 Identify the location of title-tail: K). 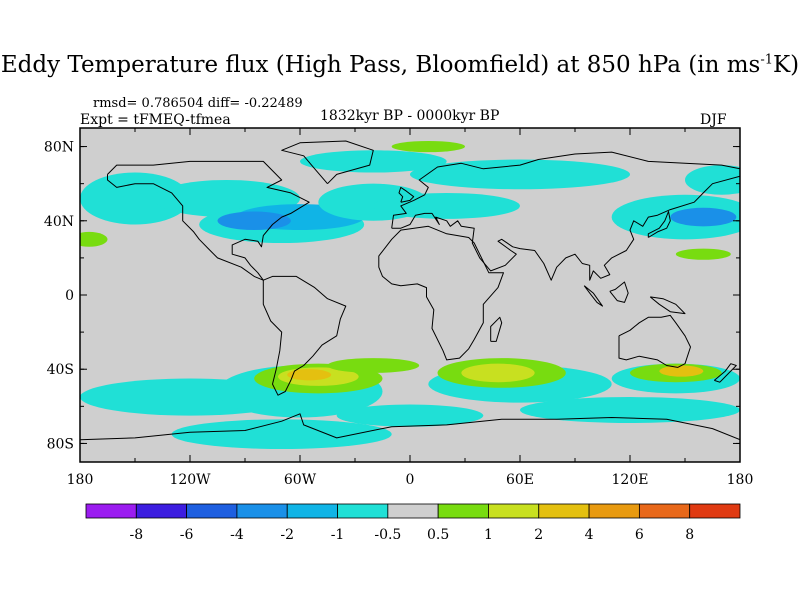
(786, 65).